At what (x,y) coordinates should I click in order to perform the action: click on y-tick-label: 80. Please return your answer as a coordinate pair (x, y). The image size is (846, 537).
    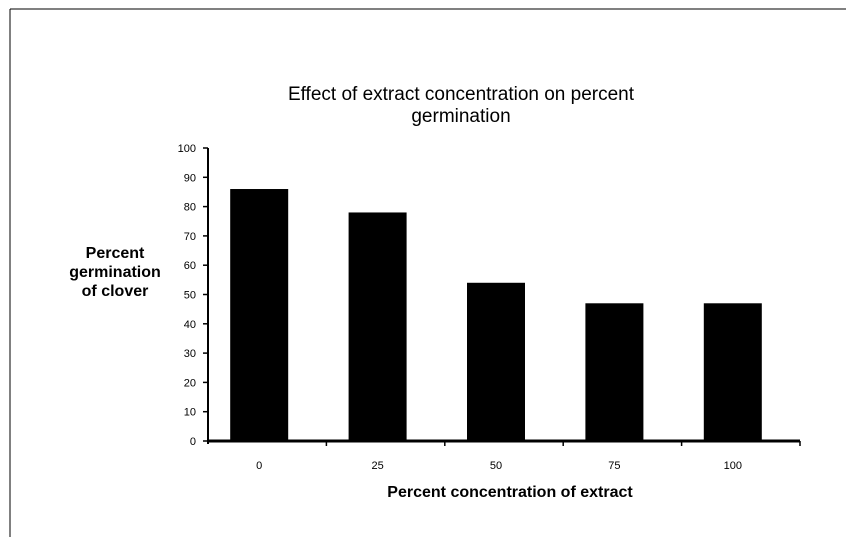
    Looking at the image, I should click on (190, 208).